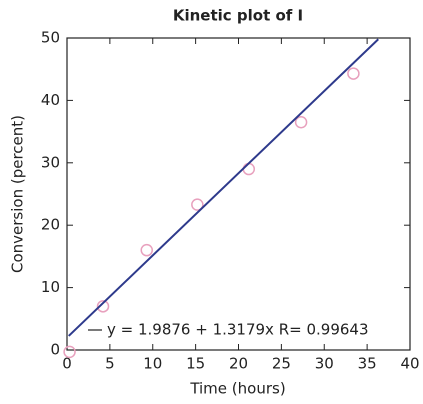  Describe the element at coordinates (50, 287) in the screenshot. I see `y-tick-label: 10` at that location.